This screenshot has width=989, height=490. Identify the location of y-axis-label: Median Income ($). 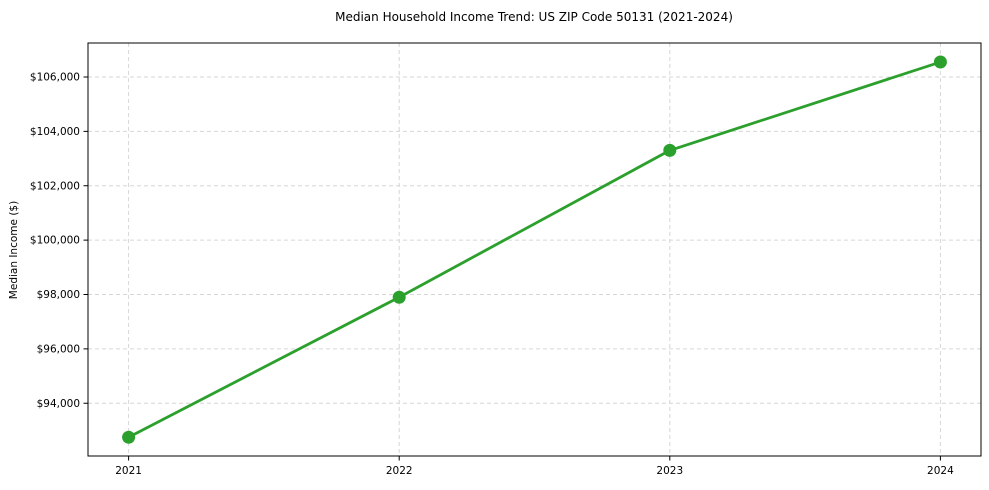
(14, 250).